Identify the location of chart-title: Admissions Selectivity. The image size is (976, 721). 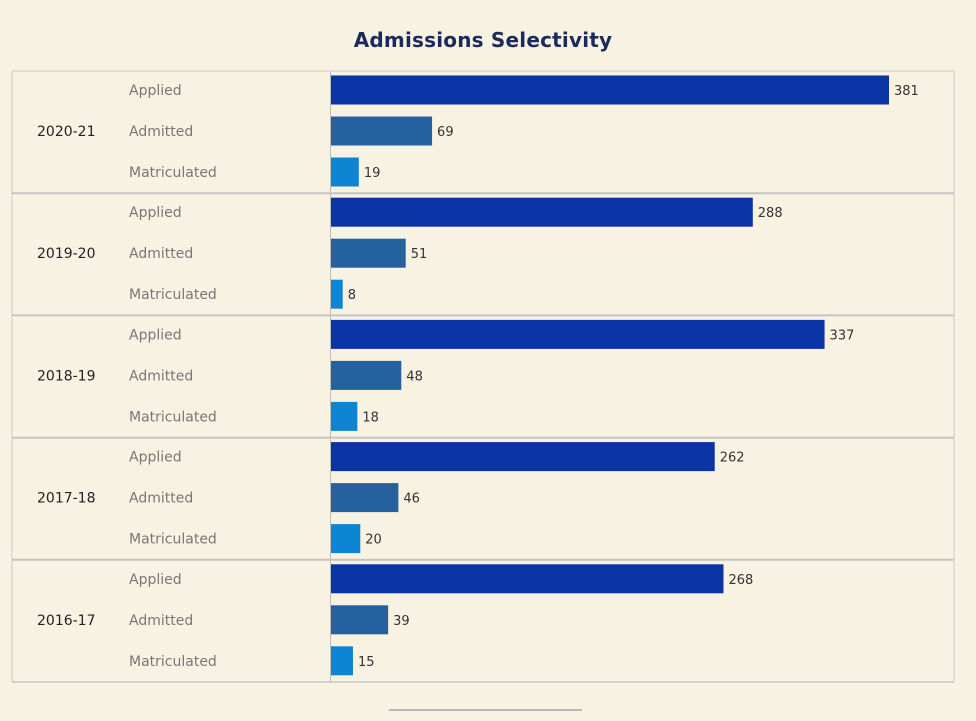
(483, 40).